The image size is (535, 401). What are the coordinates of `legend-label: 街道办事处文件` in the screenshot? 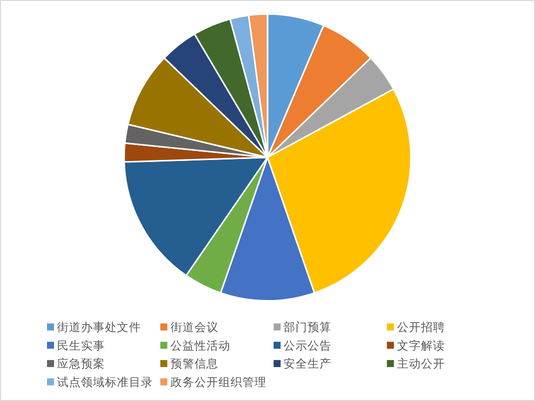 It's located at (99, 327).